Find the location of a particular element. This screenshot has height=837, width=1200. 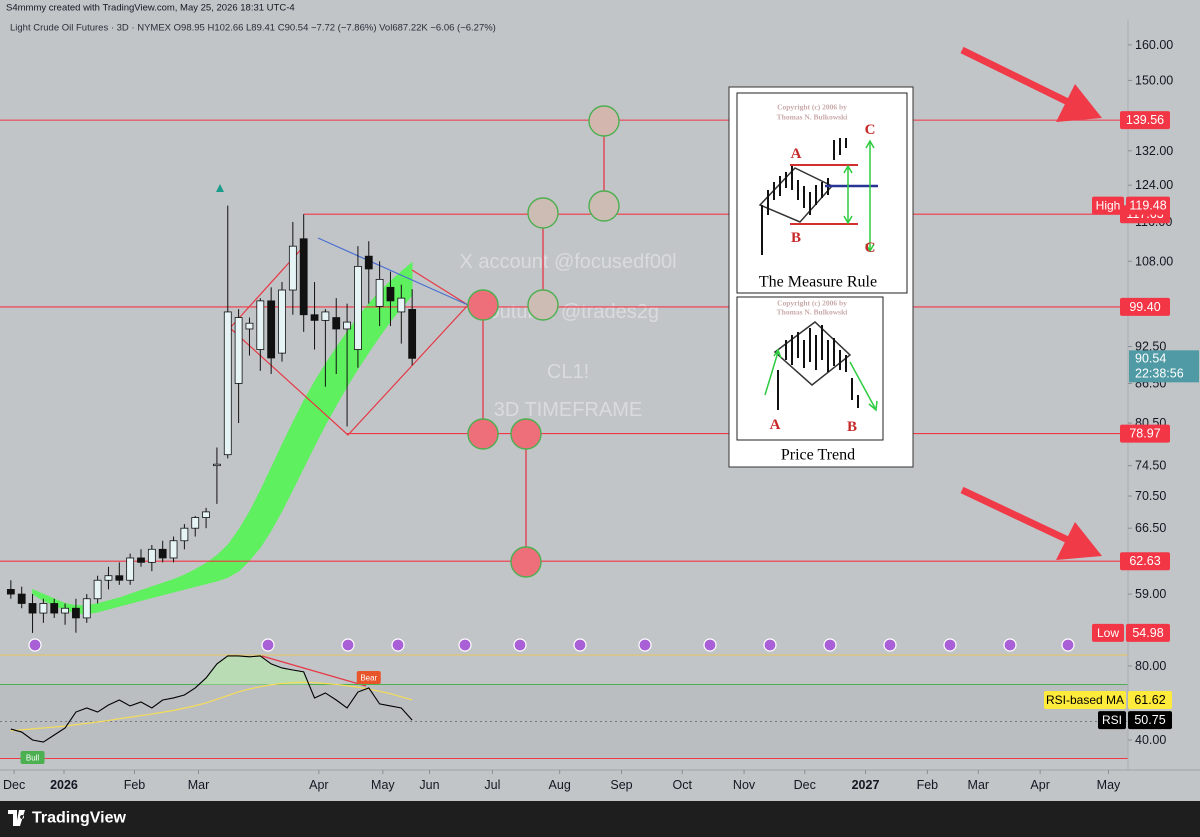

inset-panel is located at coordinates (810, 368).